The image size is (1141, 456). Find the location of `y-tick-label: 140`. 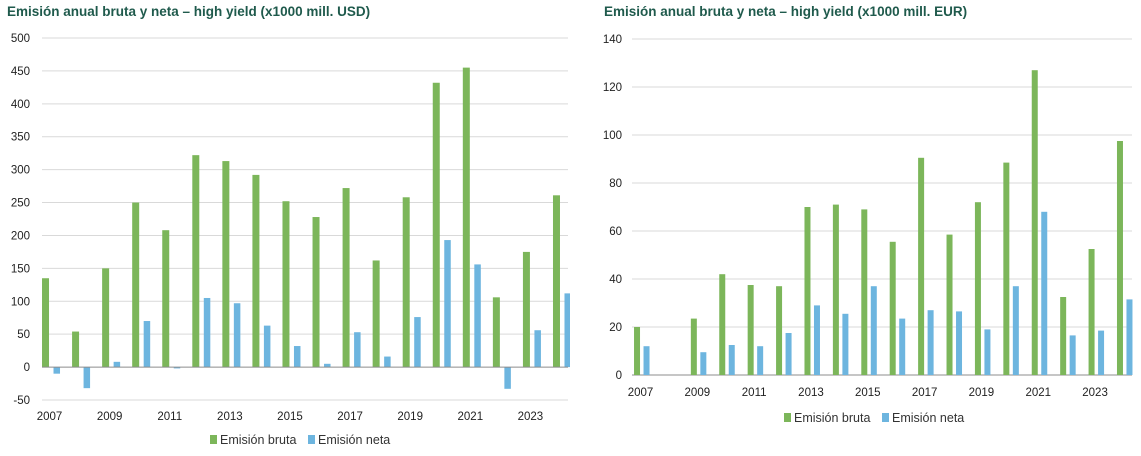

y-tick-label: 140 is located at coordinates (612, 40).